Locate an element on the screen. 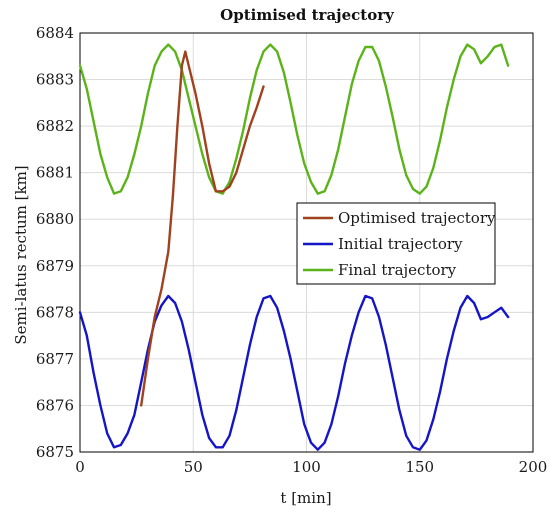 The width and height of the screenshot is (550, 517). y-tick-label: 6880 is located at coordinates (55, 219).